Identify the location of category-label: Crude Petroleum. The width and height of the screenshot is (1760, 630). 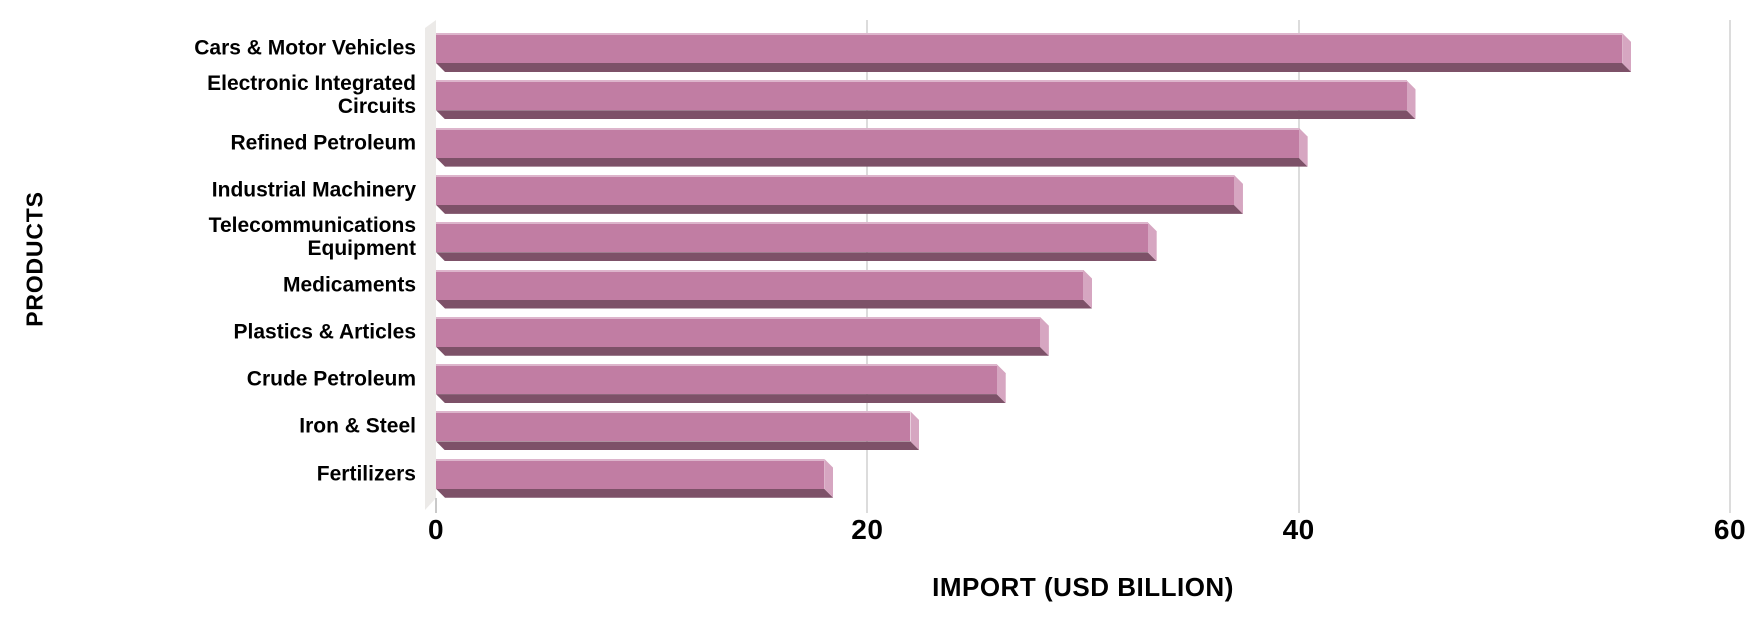
(331, 379).